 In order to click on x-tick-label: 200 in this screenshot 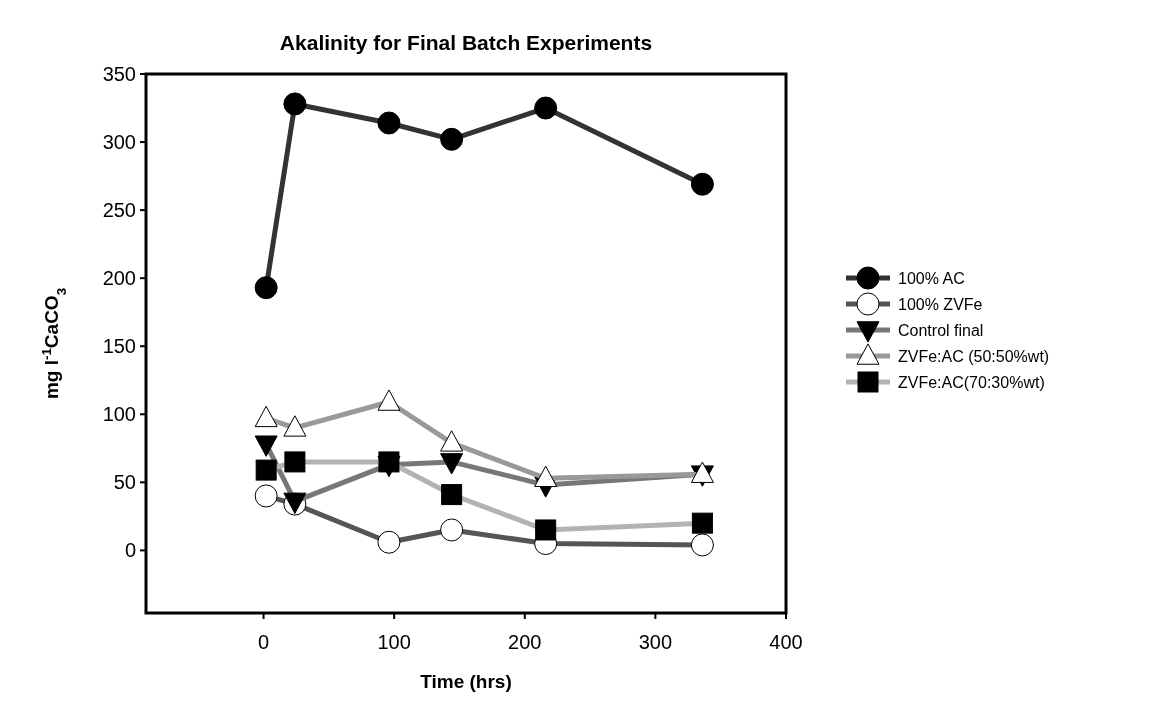, I will do `click(525, 642)`.